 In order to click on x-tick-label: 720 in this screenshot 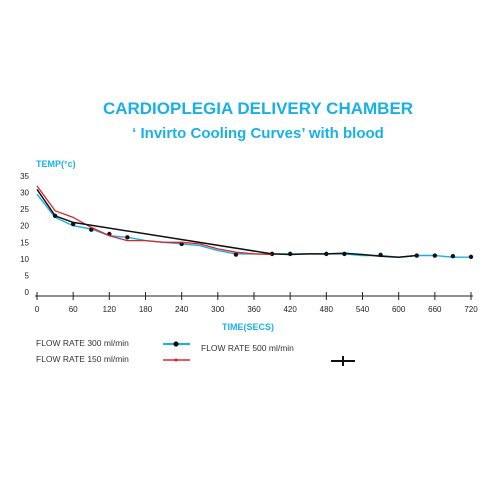, I will do `click(471, 309)`.